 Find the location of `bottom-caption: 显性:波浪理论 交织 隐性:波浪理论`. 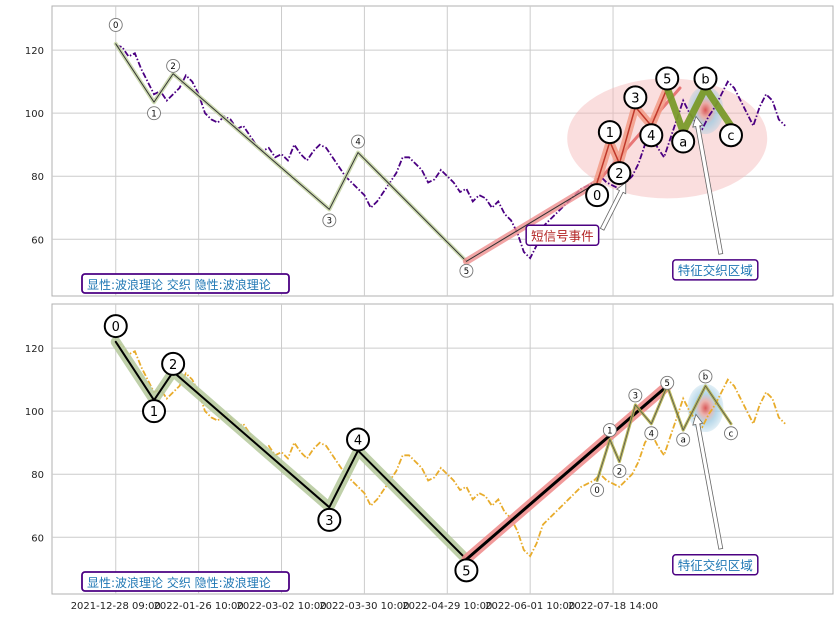

bottom-caption: 显性:波浪理论 交织 隐性:波浪理论 is located at coordinates (179, 582).